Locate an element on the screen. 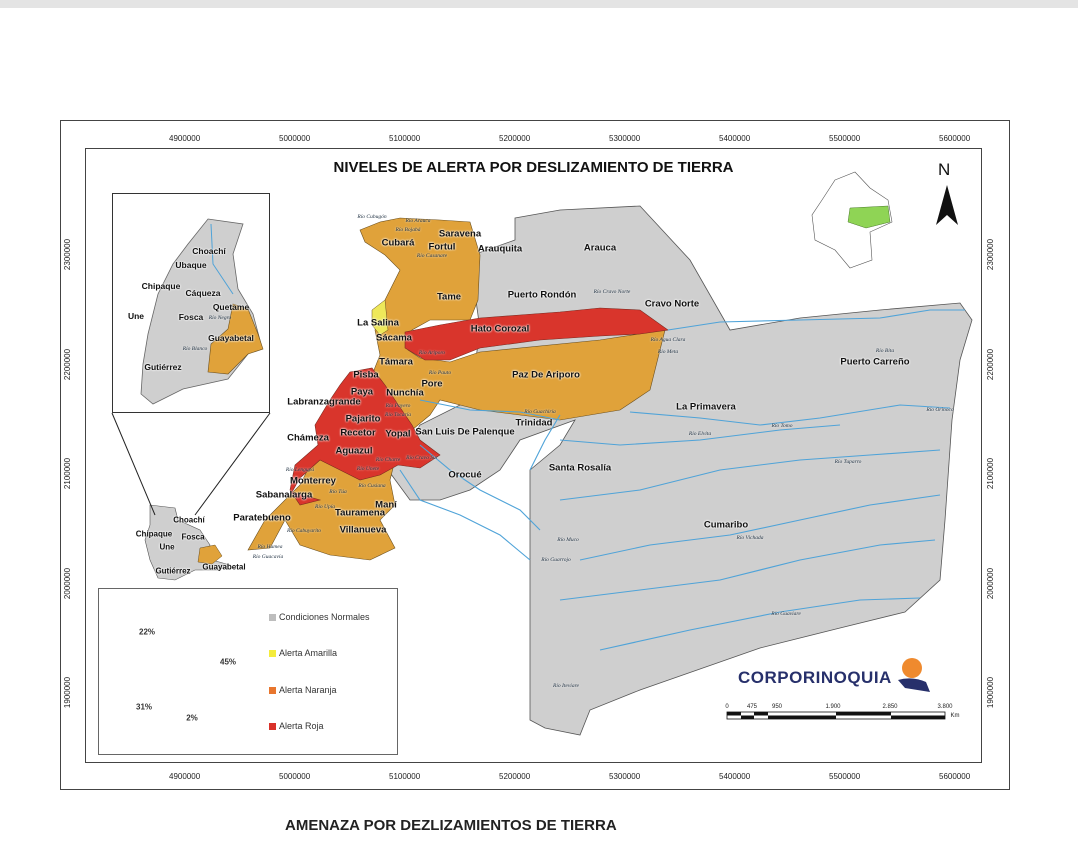  river-label: Río Tocaría is located at coordinates (398, 415).